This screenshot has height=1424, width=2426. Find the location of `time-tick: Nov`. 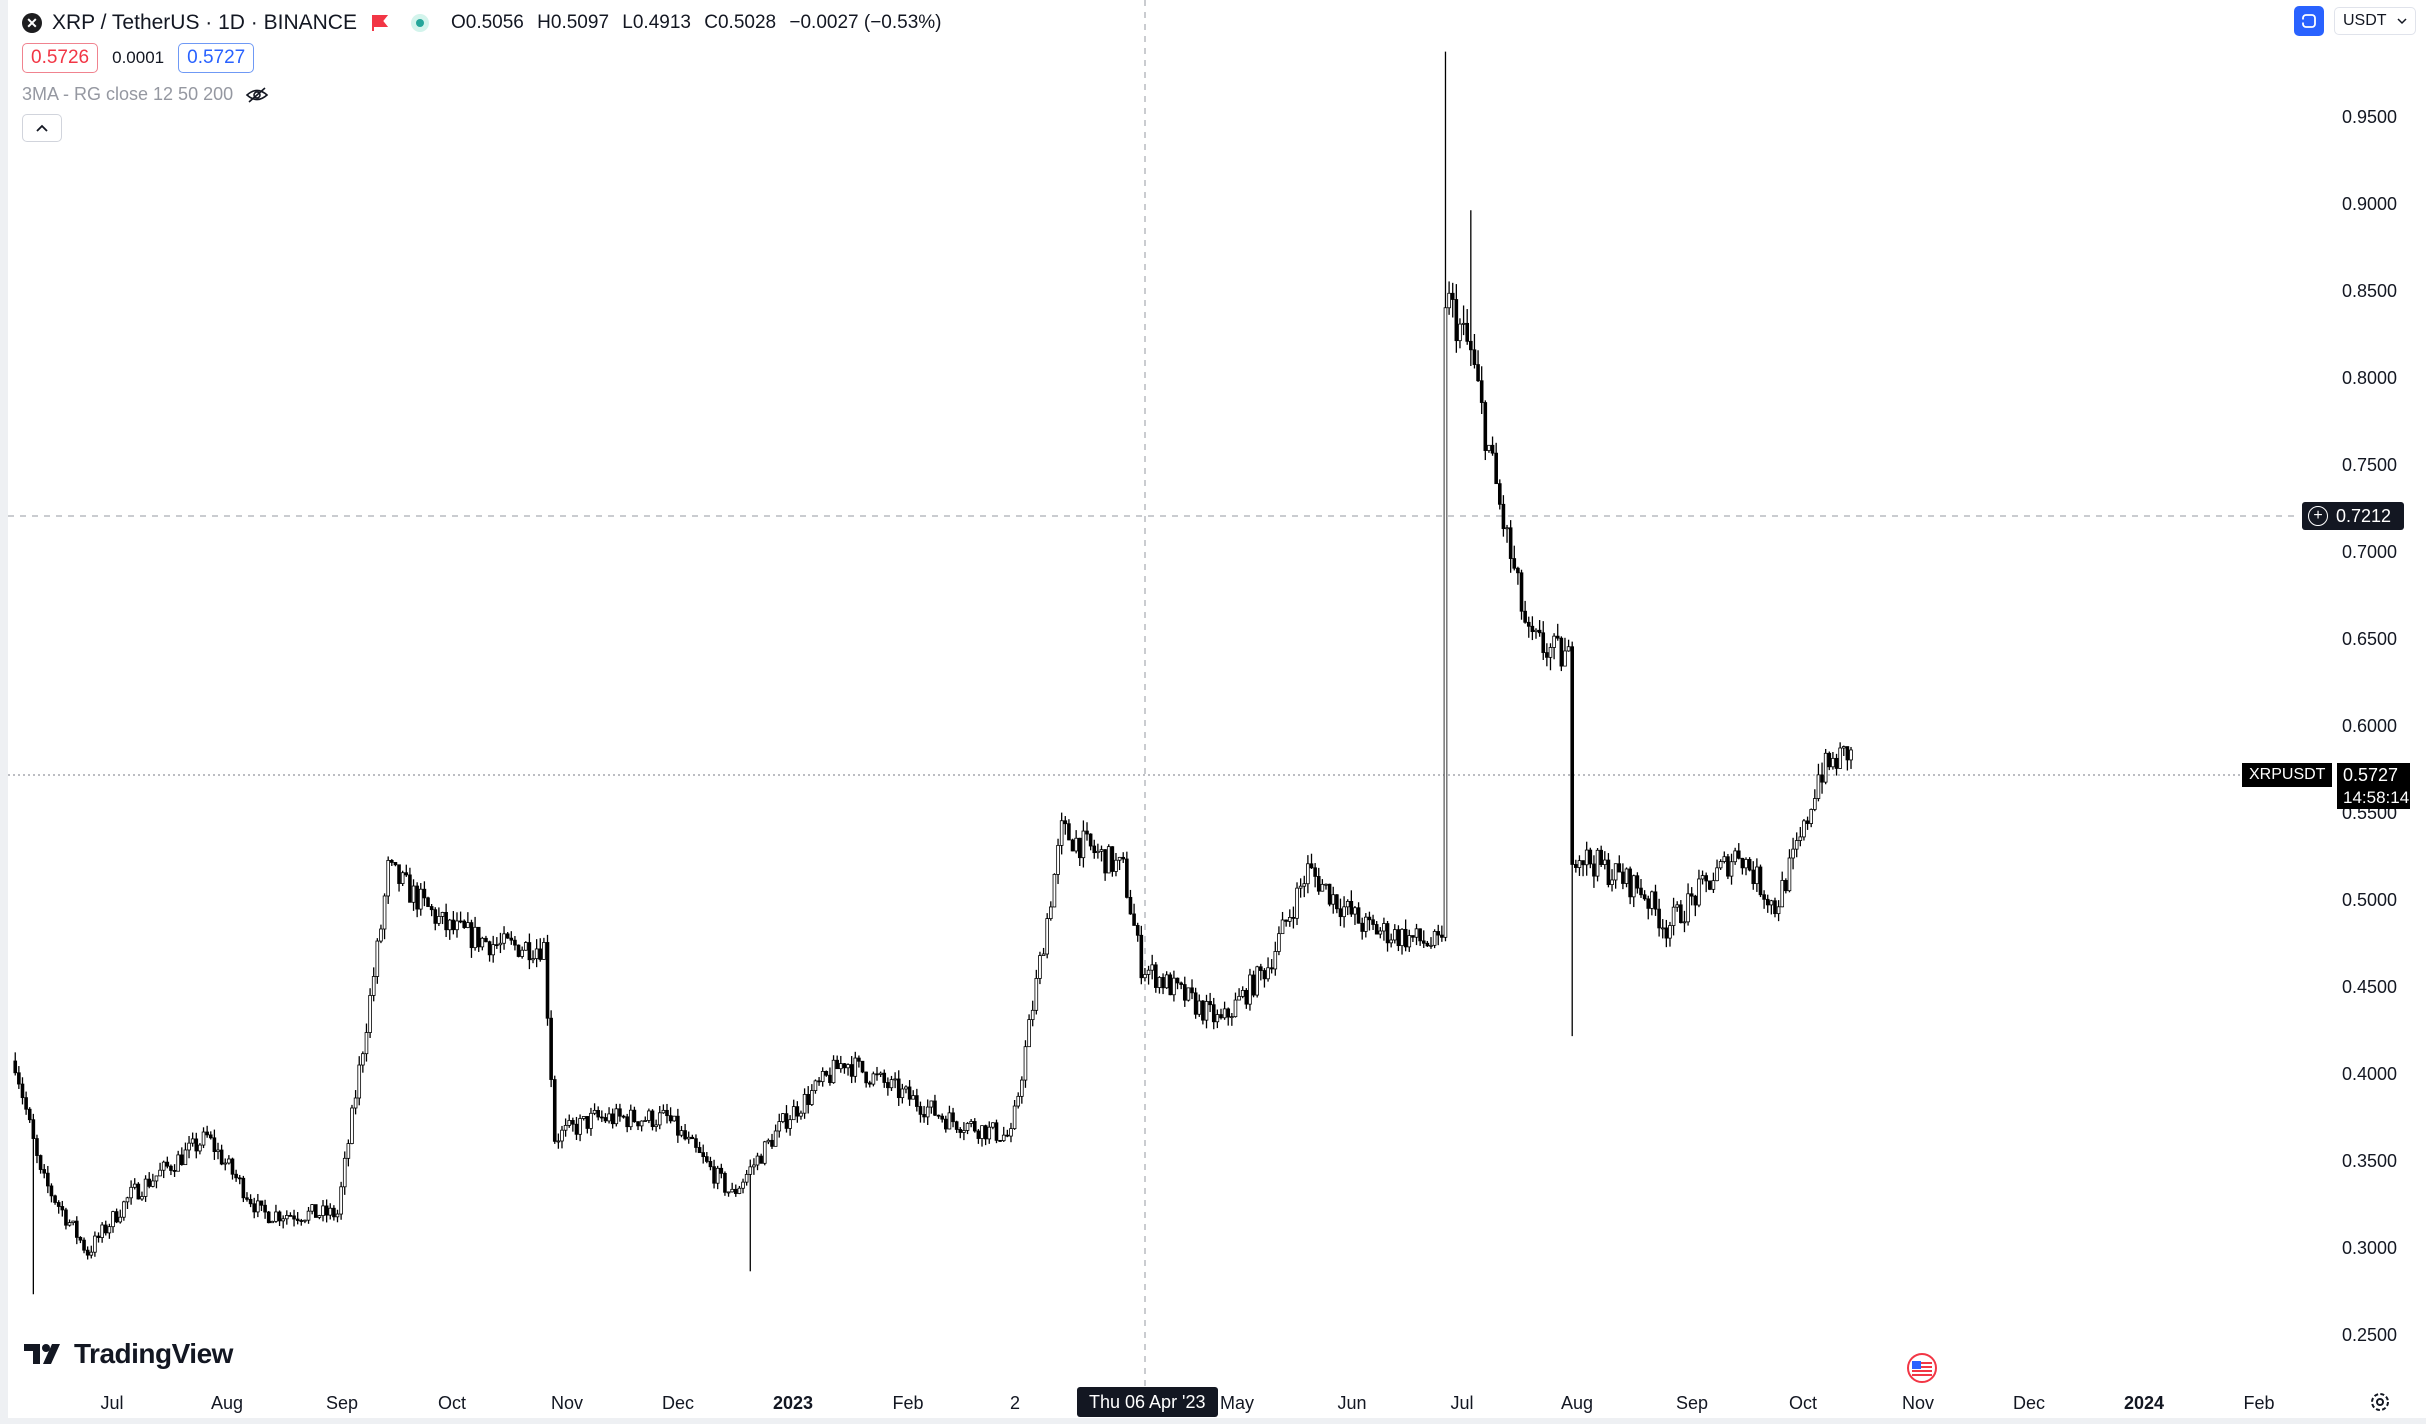

time-tick: Nov is located at coordinates (1918, 1403).